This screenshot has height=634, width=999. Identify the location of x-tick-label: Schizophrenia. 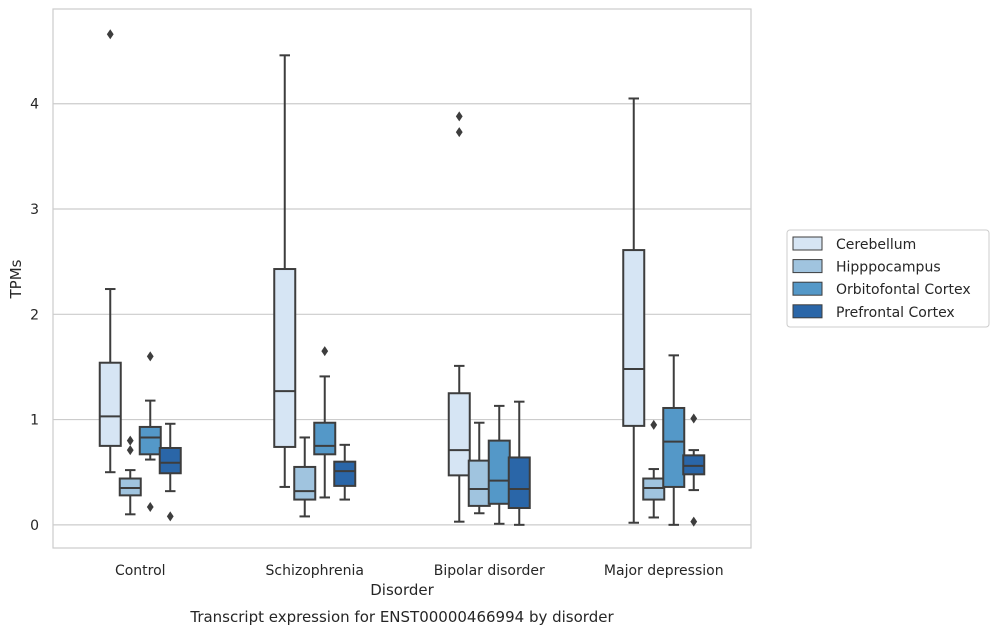
(315, 571).